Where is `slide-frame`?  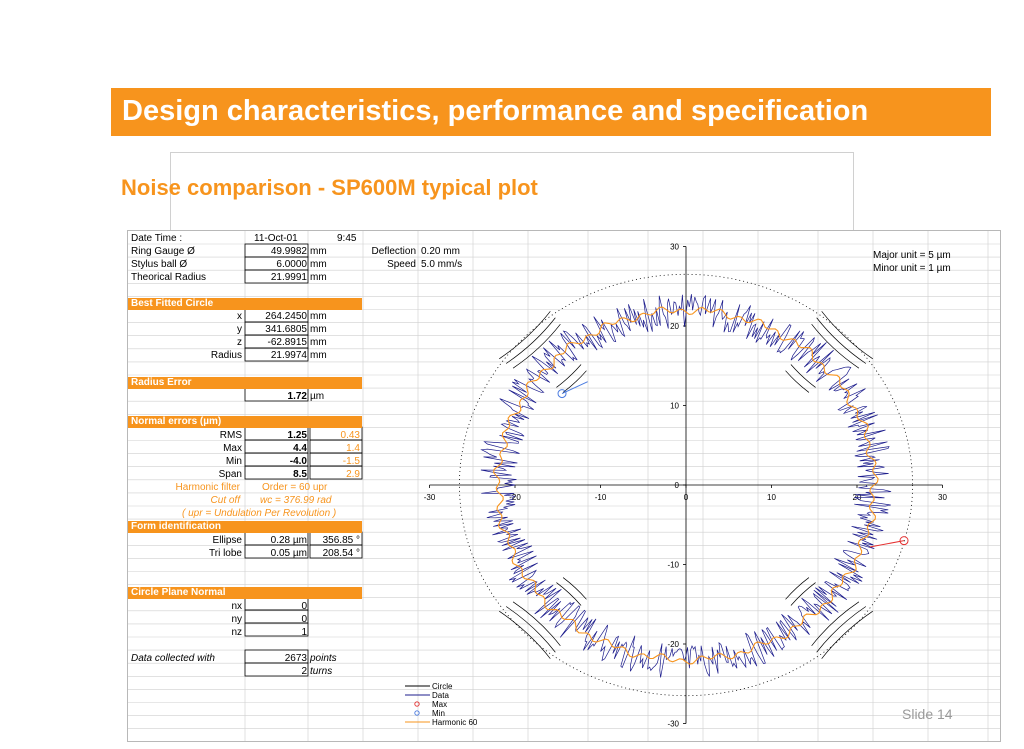 slide-frame is located at coordinates (512, 192).